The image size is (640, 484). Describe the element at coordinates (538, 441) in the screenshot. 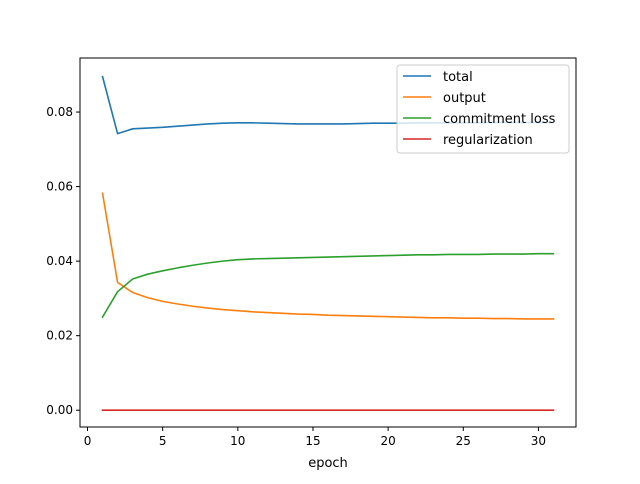

I see `x-tick-label: 30` at that location.